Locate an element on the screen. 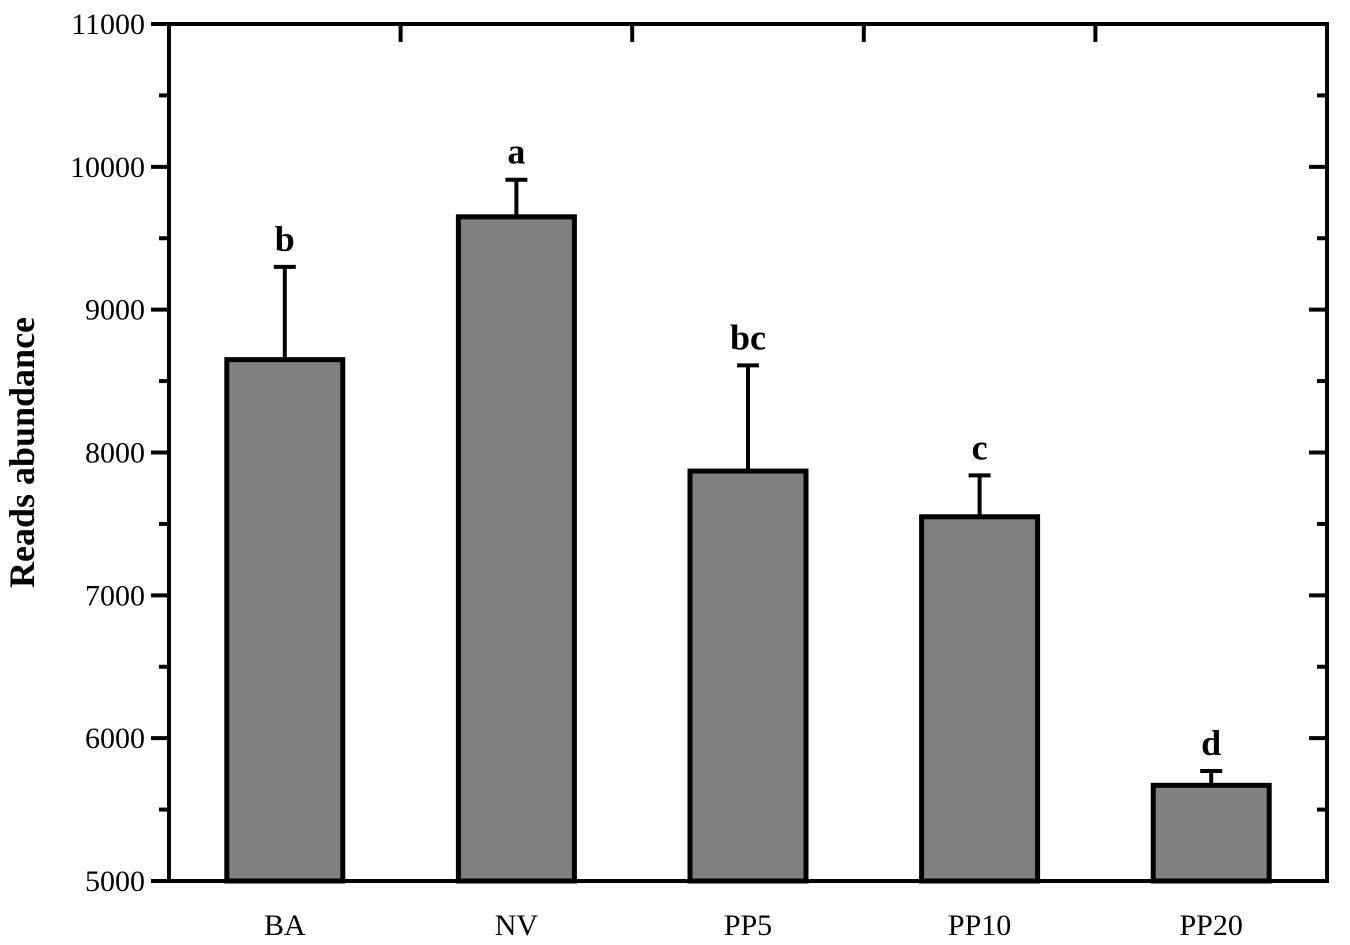 This screenshot has height=945, width=1350. bar-nv is located at coordinates (516, 549).